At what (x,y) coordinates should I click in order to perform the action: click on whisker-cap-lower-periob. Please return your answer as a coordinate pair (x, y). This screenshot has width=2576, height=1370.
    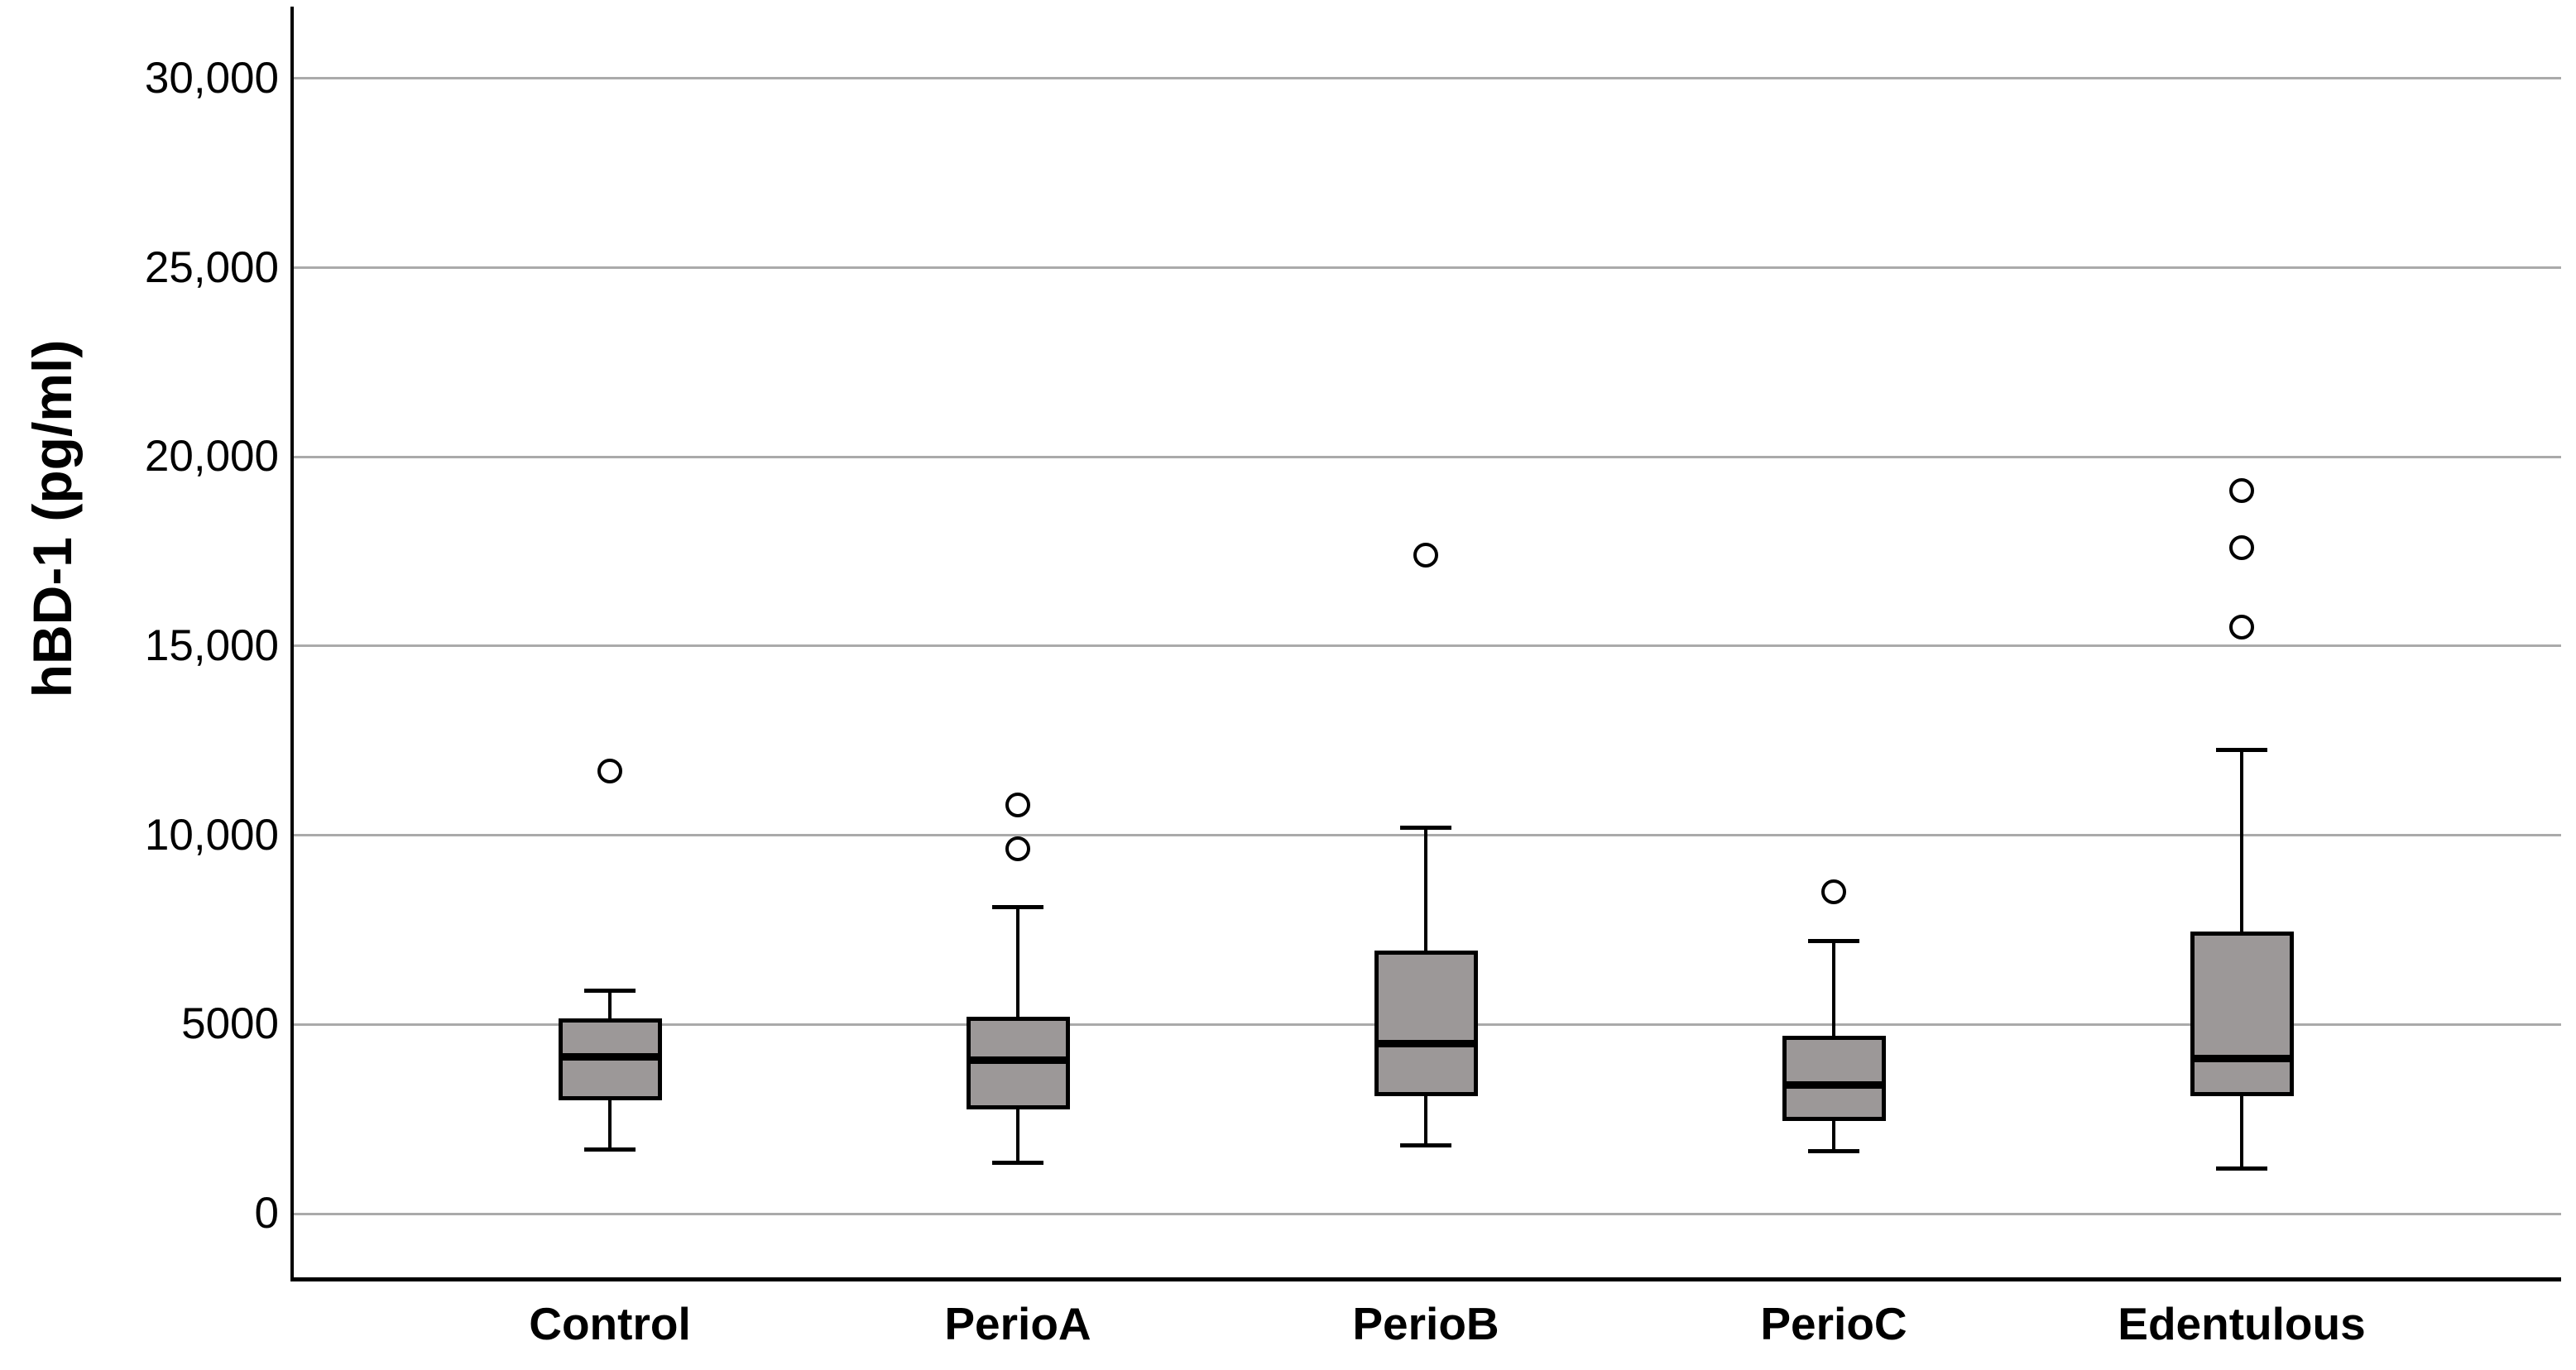
    Looking at the image, I should click on (1425, 1145).